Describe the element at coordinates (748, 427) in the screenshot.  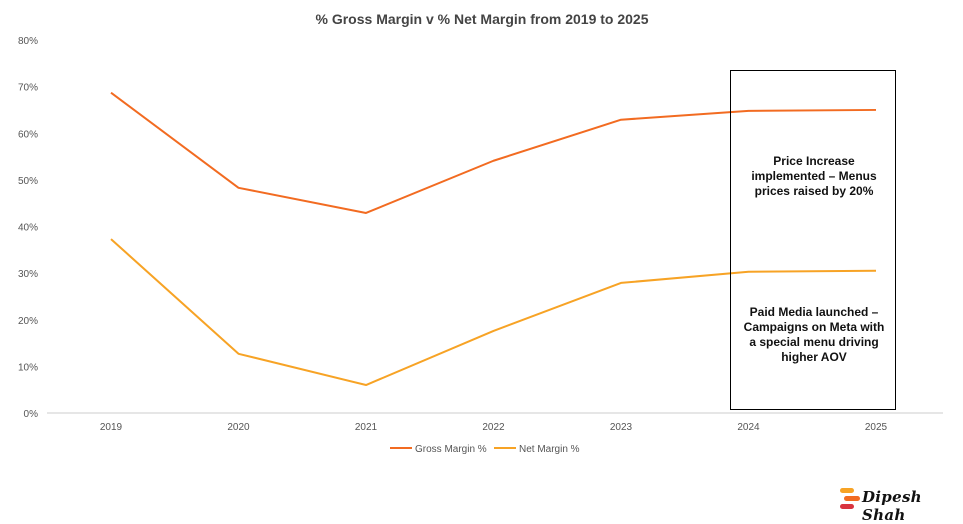
I see `x-tick-label: 2024` at that location.